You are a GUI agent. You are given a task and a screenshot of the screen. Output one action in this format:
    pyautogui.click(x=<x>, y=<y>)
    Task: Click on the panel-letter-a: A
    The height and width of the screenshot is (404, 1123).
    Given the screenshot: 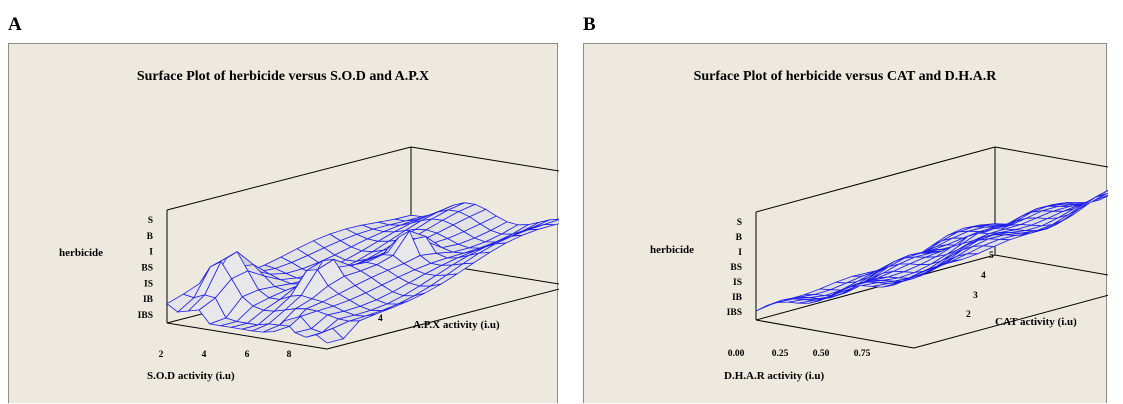 What is the action you would take?
    pyautogui.click(x=15, y=24)
    